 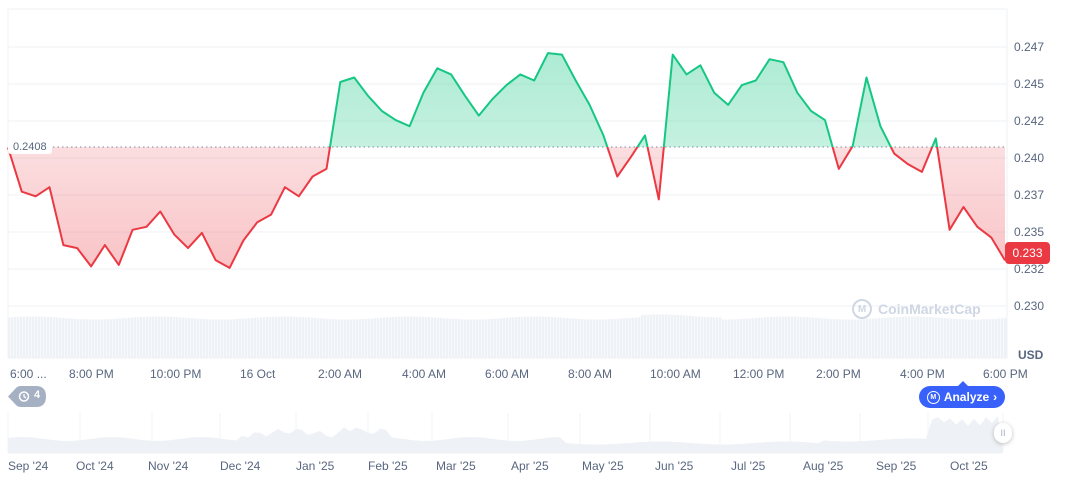 I want to click on navigator-tick-label: Sep '25, so click(x=896, y=466).